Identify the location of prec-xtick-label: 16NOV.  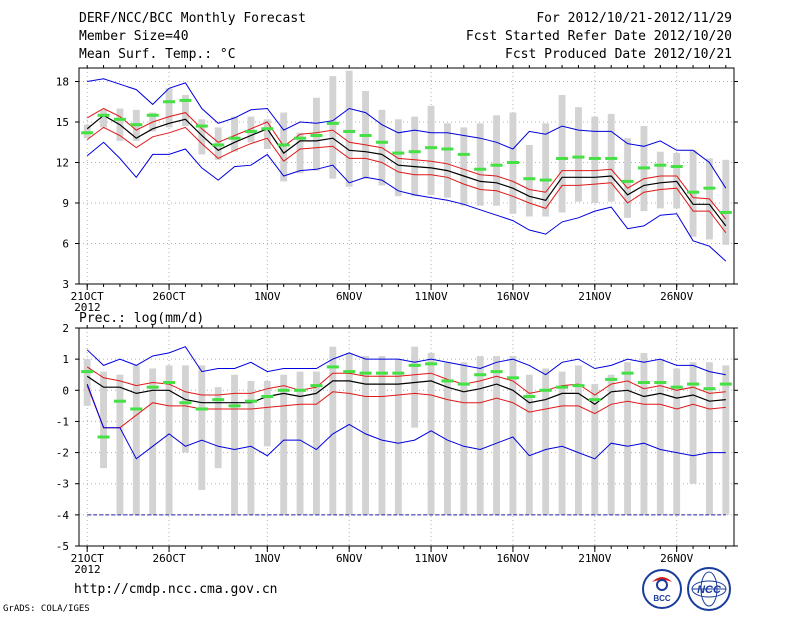
(512, 558).